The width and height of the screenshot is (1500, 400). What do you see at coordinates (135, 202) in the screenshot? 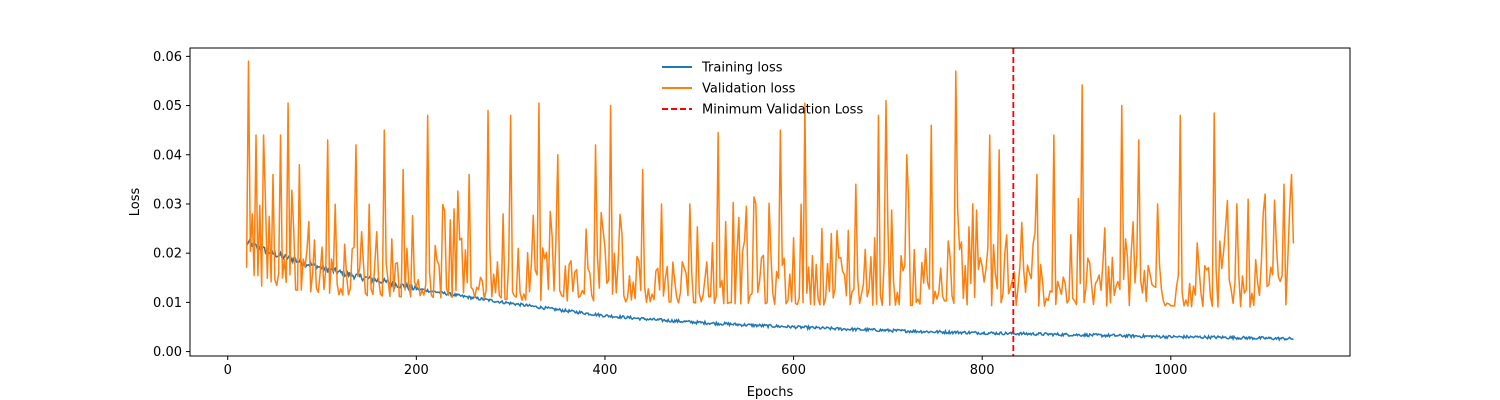
I see `y-axis-label: Loss` at bounding box center [135, 202].